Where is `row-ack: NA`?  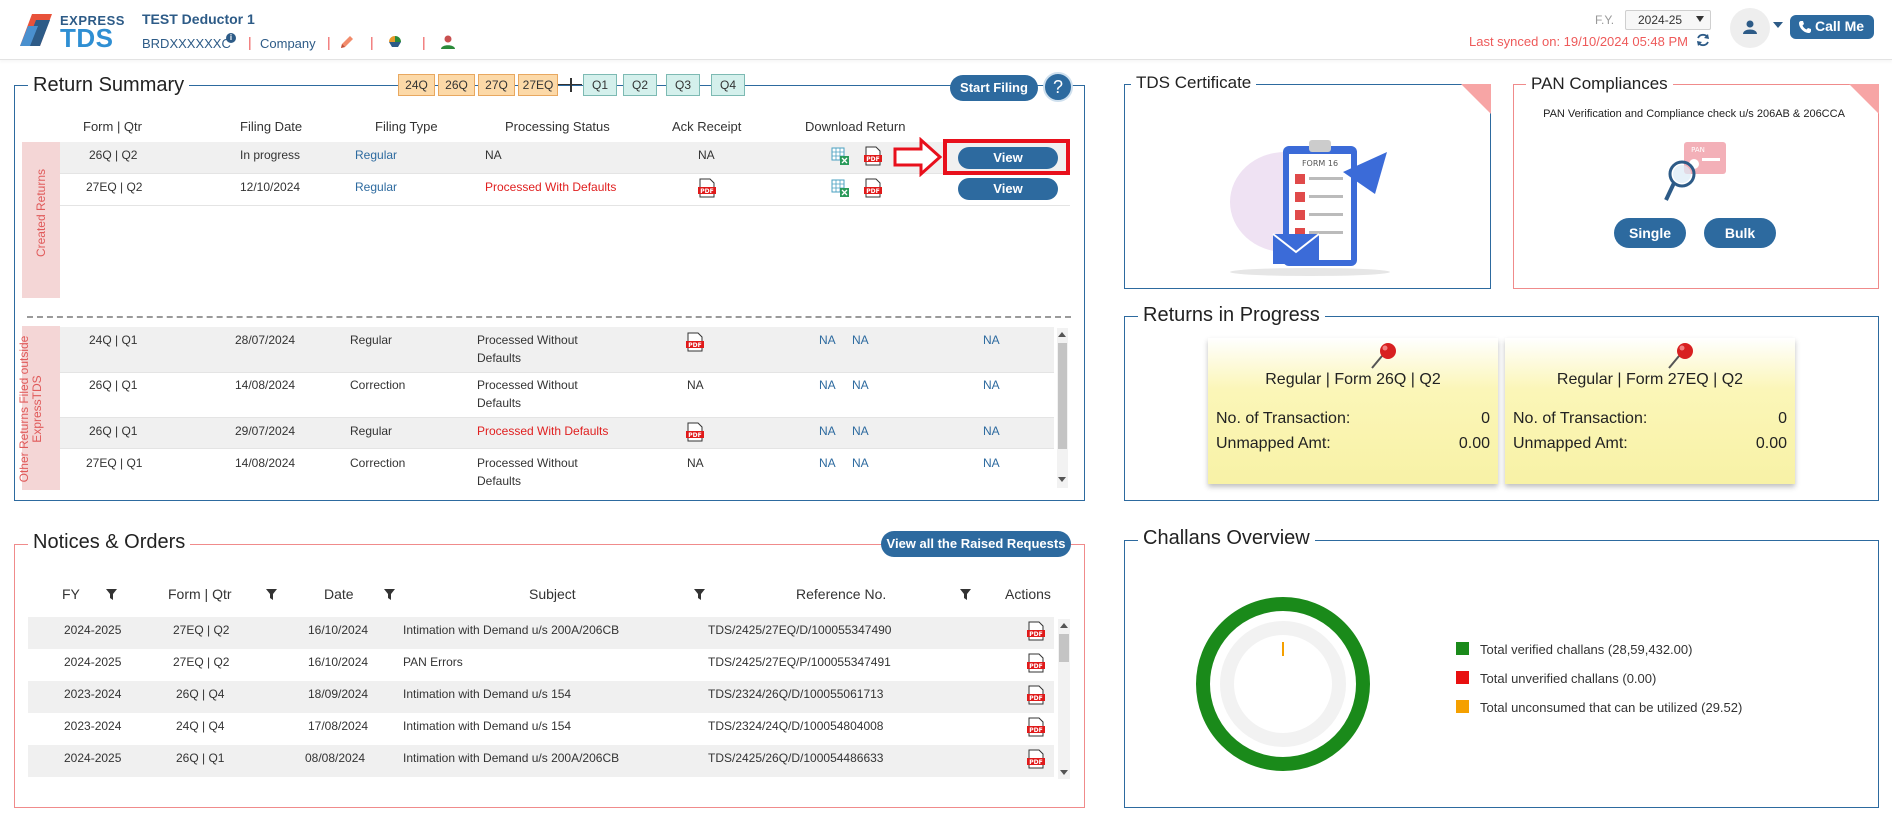 row-ack: NA is located at coordinates (706, 155).